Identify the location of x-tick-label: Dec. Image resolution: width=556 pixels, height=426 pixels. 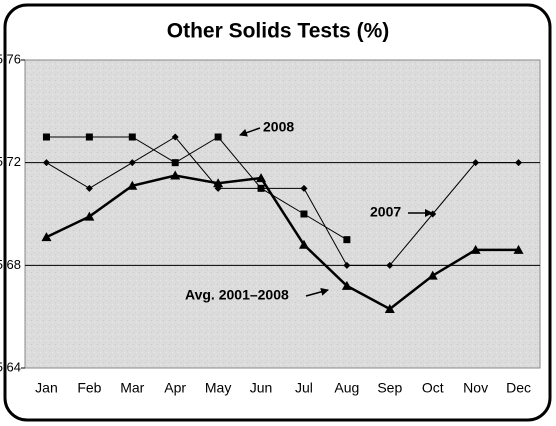
(518, 388).